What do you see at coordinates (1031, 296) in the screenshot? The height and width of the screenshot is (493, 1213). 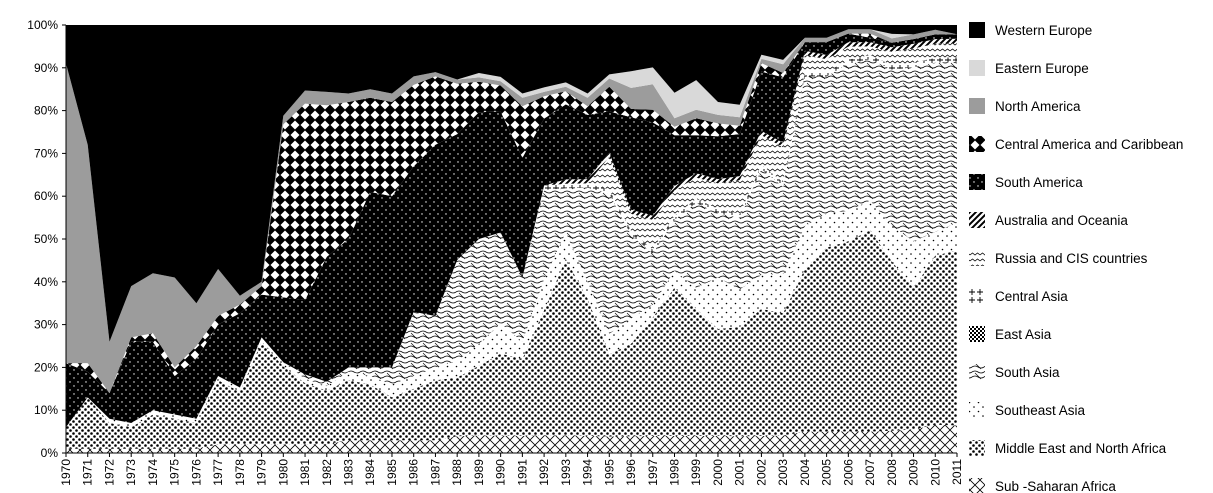 I see `legend-label: Central Asia` at bounding box center [1031, 296].